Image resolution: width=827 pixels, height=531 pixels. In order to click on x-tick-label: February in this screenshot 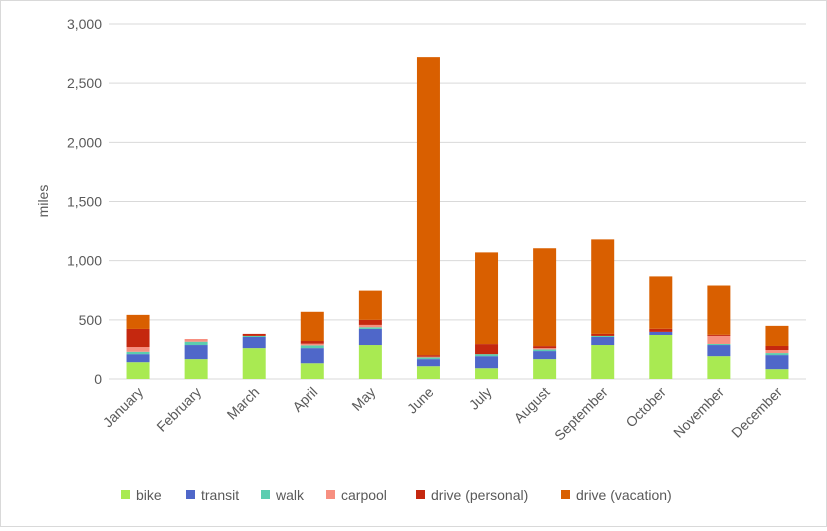, I will do `click(178, 409)`.